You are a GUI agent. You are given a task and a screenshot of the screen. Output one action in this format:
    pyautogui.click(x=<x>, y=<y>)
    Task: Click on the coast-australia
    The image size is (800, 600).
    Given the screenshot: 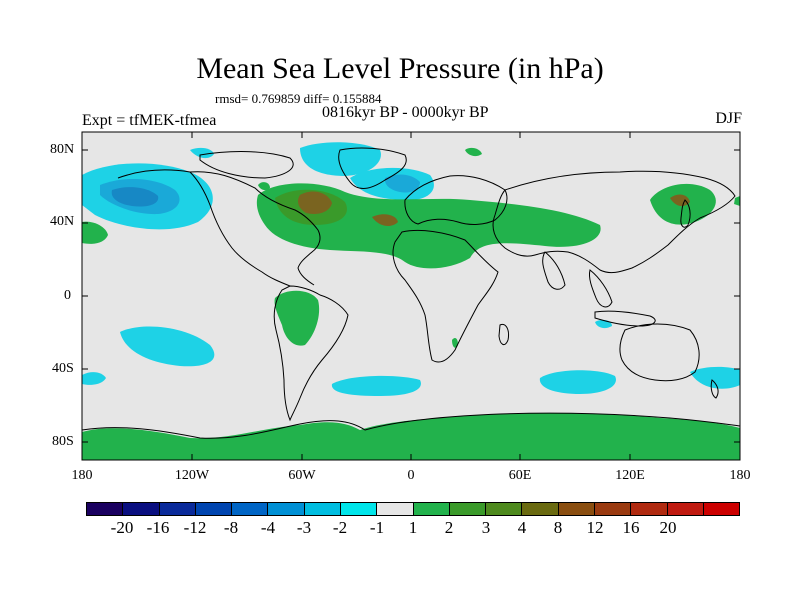 What is the action you would take?
    pyautogui.click(x=659, y=352)
    